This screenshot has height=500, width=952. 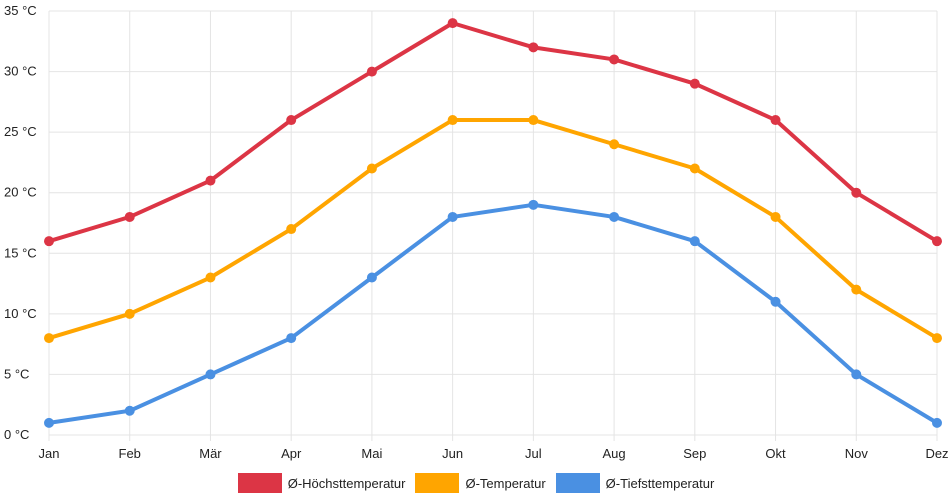 What do you see at coordinates (533, 453) in the screenshot?
I see `x-tick-label: Jul` at bounding box center [533, 453].